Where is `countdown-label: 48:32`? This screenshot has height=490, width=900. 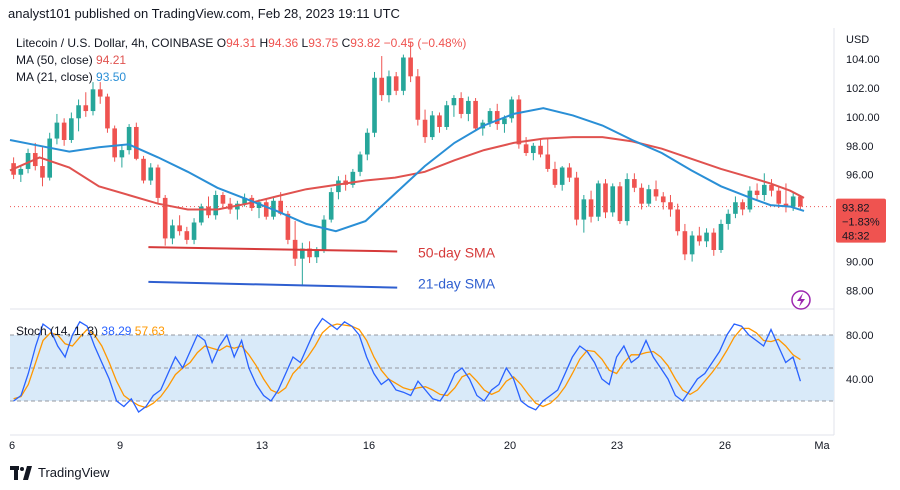 countdown-label: 48:32 is located at coordinates (856, 237).